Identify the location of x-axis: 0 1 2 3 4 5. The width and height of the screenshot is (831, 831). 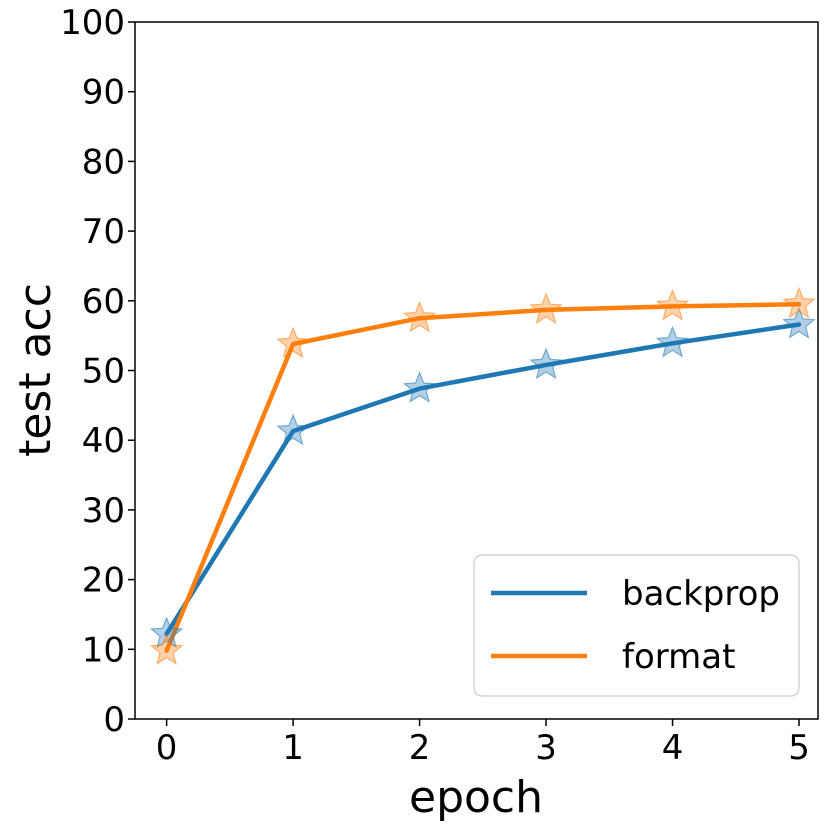
(483, 743).